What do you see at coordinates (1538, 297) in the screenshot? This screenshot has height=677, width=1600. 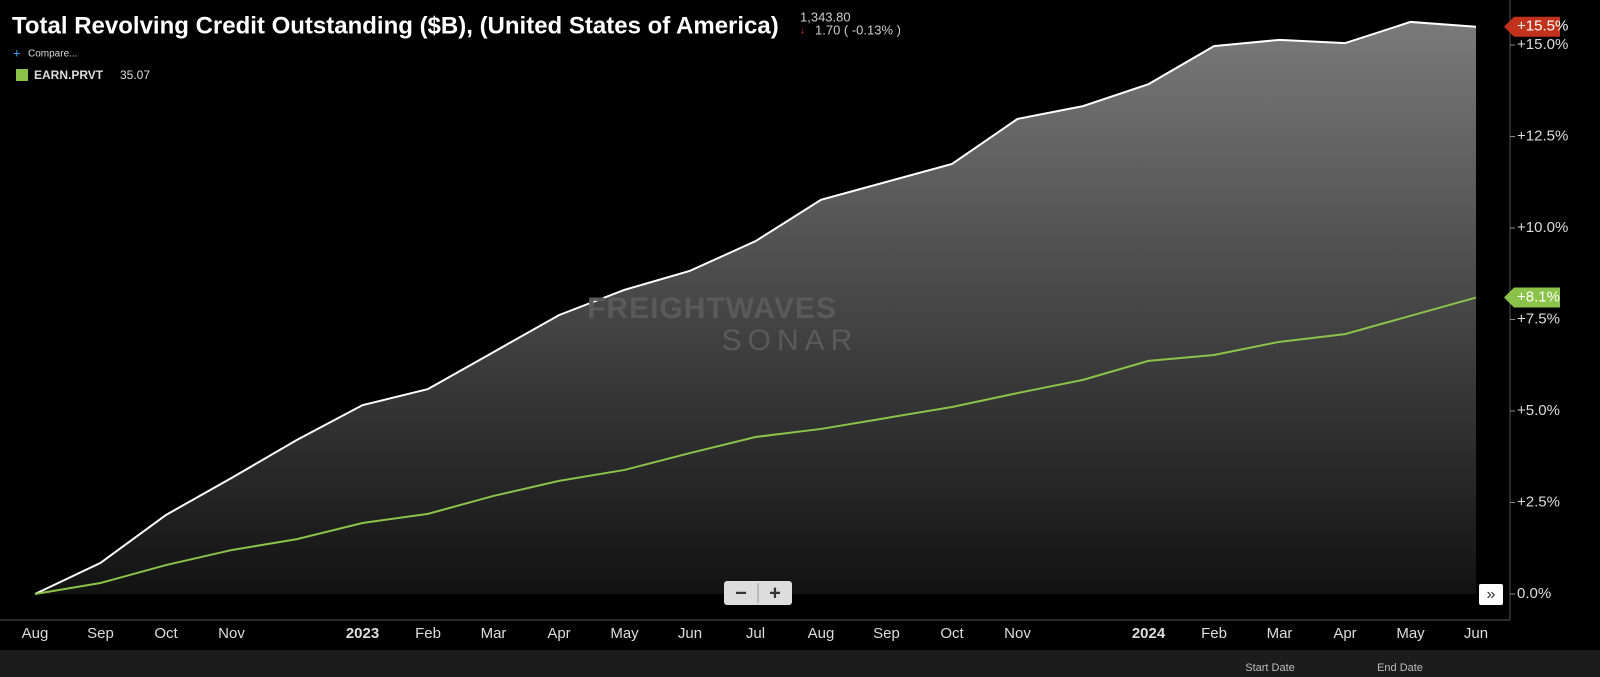 I see `end-label: +8.1%` at bounding box center [1538, 297].